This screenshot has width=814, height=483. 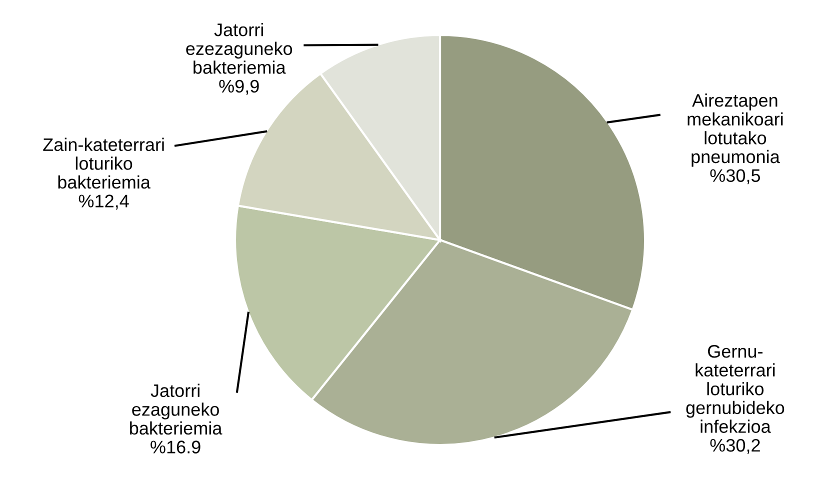 What do you see at coordinates (735, 176) in the screenshot?
I see `data-label: %30,5` at bounding box center [735, 176].